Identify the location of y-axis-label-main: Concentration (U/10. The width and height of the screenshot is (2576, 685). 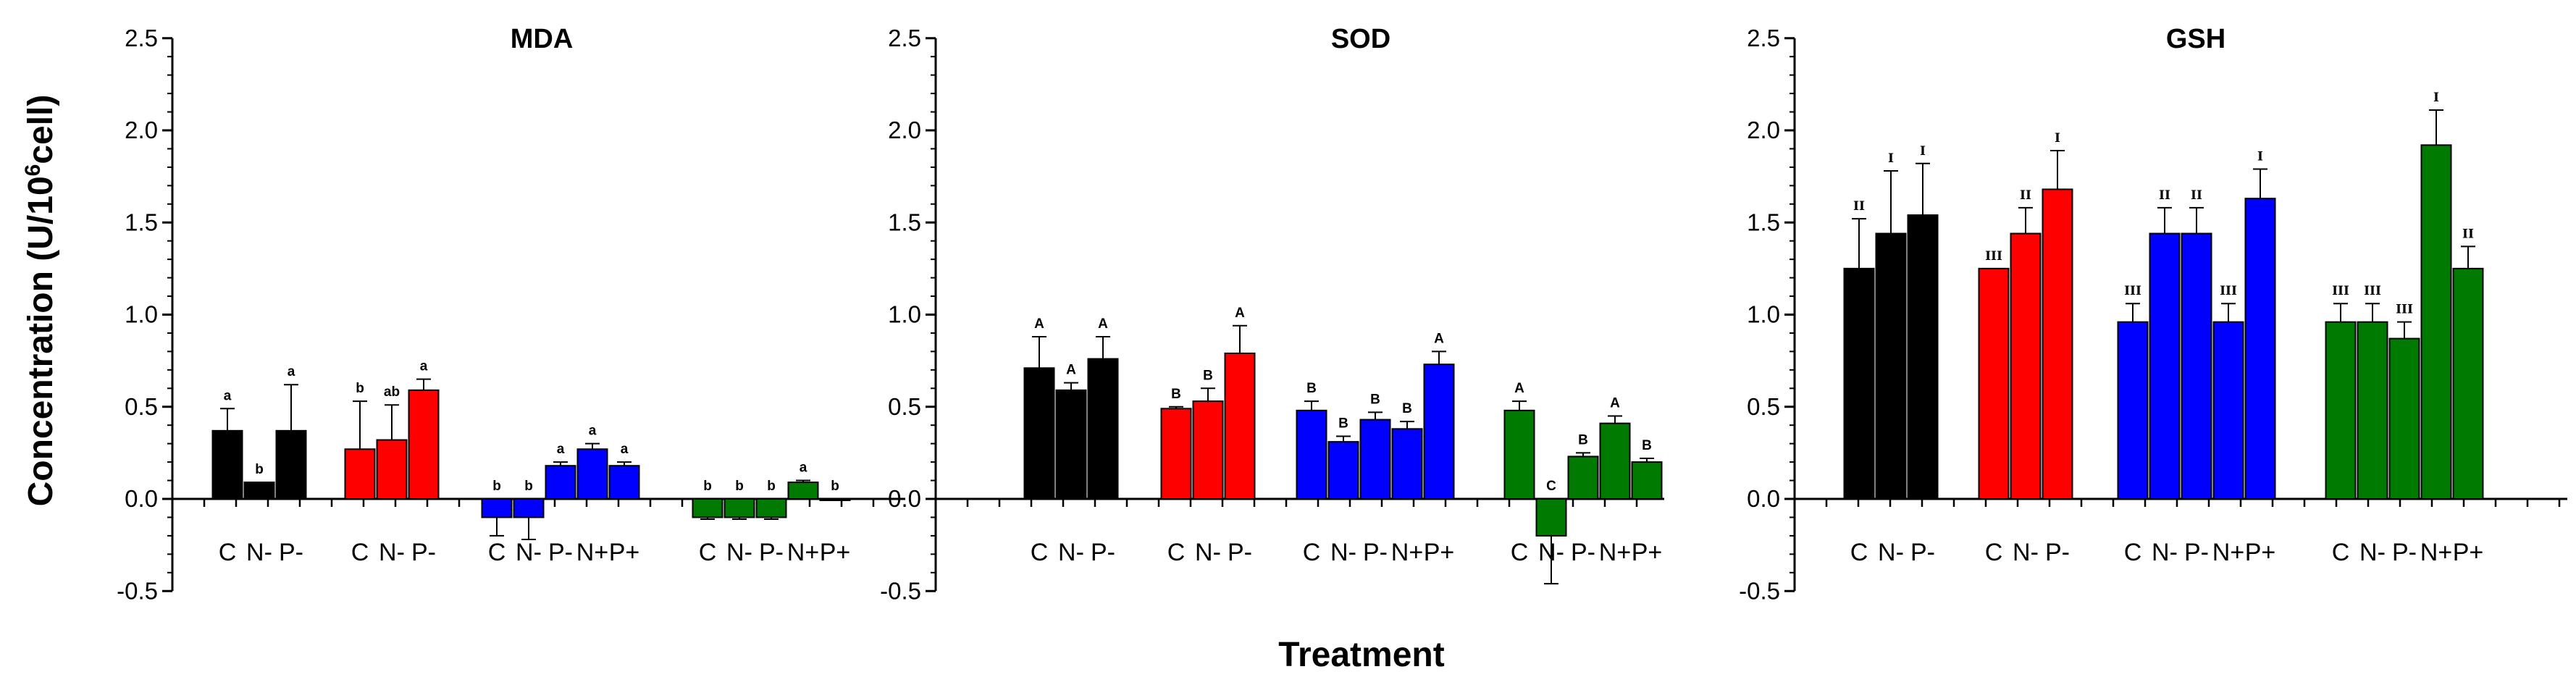
(41, 341).